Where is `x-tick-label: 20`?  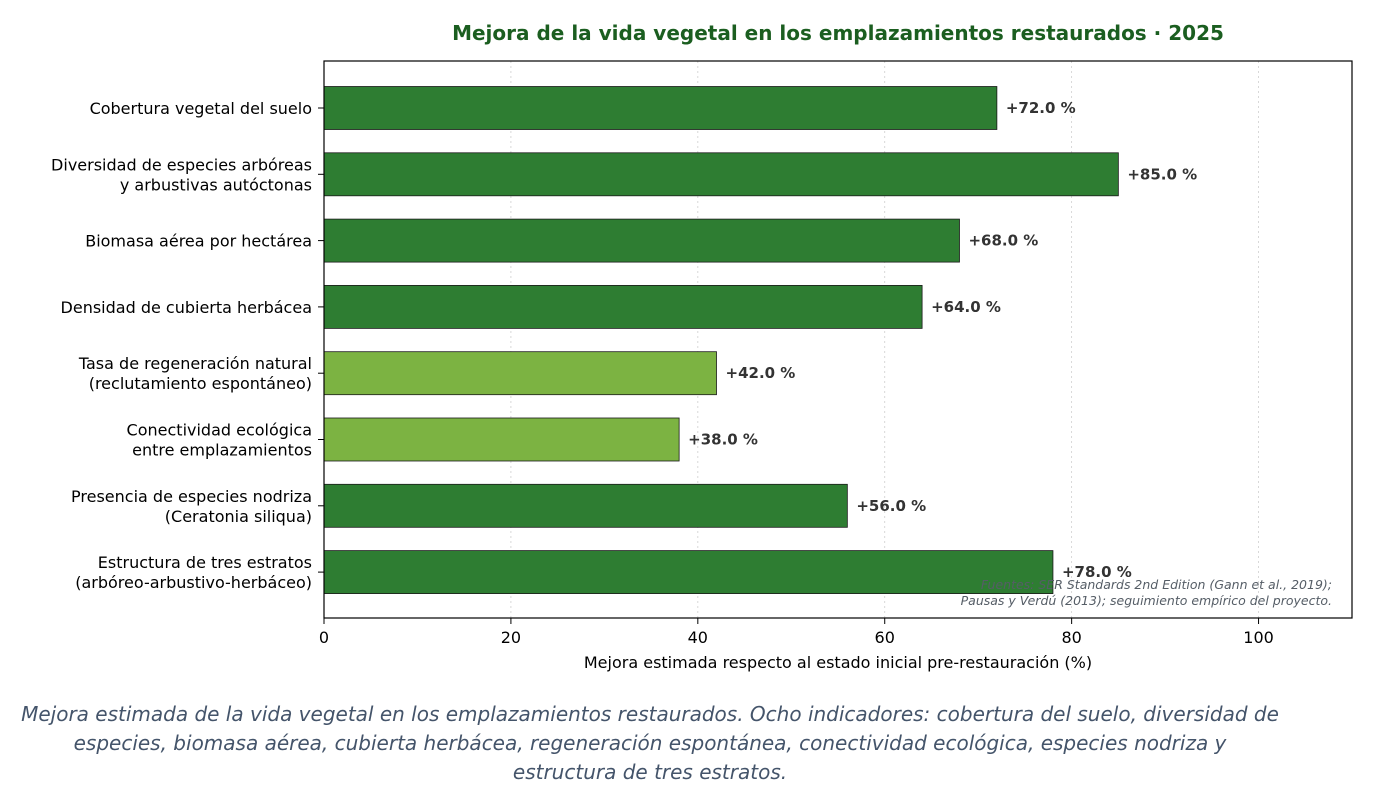
x-tick-label: 20 is located at coordinates (511, 637).